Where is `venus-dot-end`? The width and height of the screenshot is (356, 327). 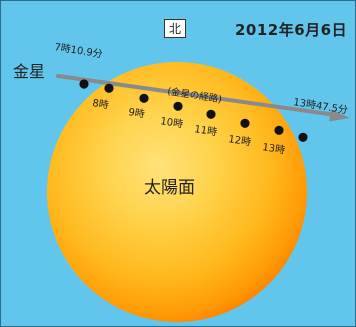
venus-dot-end is located at coordinates (303, 137).